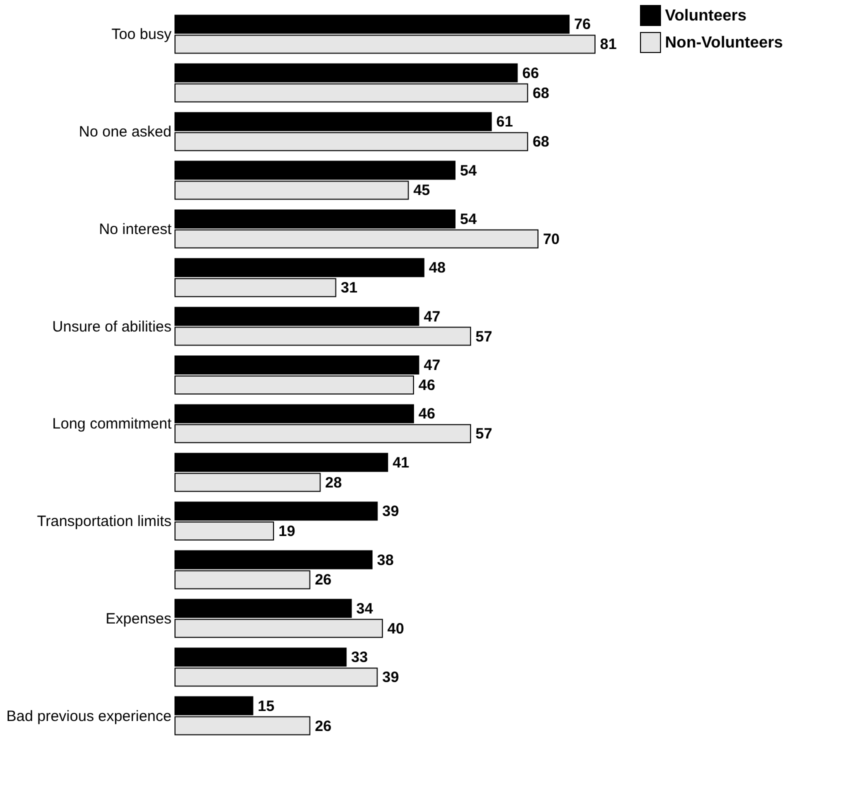  Describe the element at coordinates (724, 43) in the screenshot. I see `legend-label: Non-Volunteers` at that location.